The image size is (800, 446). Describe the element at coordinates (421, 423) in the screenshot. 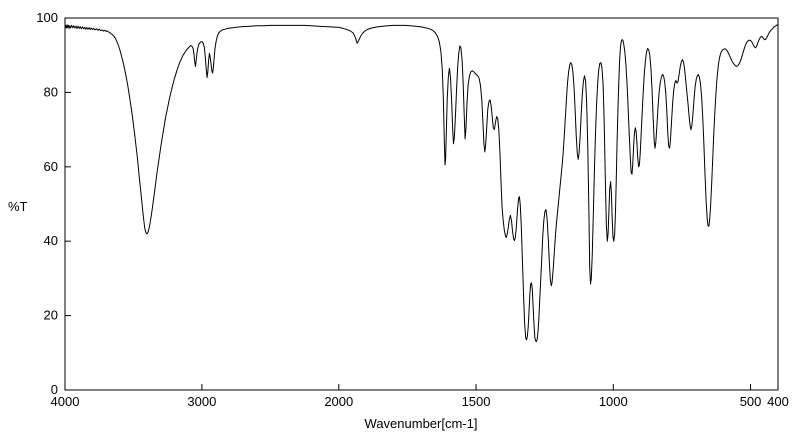

I see `x-axis-label: Wavenumber[cm-1]` at that location.